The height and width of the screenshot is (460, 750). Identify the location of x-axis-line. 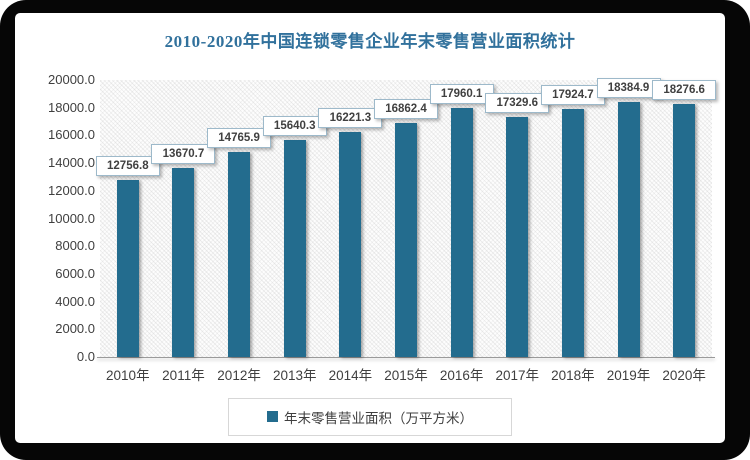
(406, 357).